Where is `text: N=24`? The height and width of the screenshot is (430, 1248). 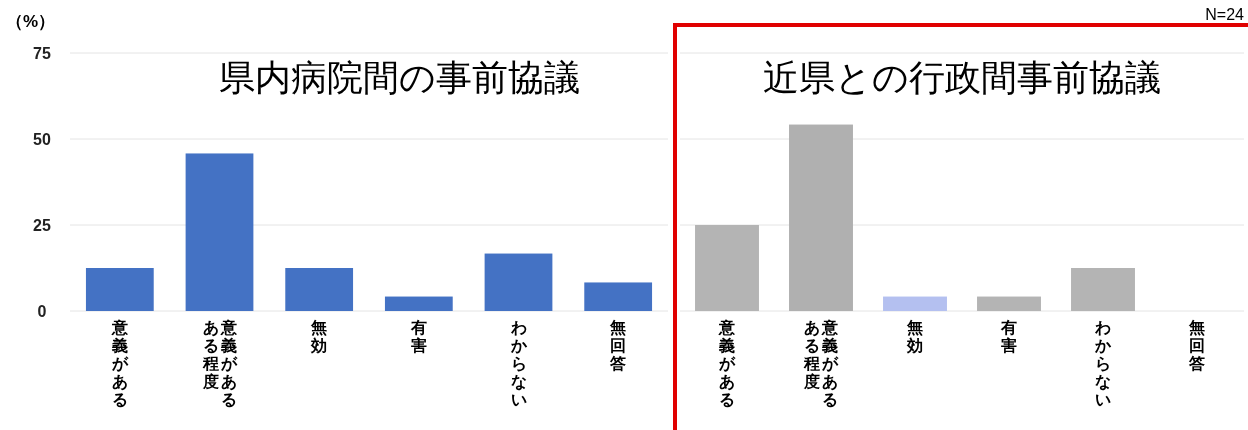
text: N=24 is located at coordinates (1225, 14).